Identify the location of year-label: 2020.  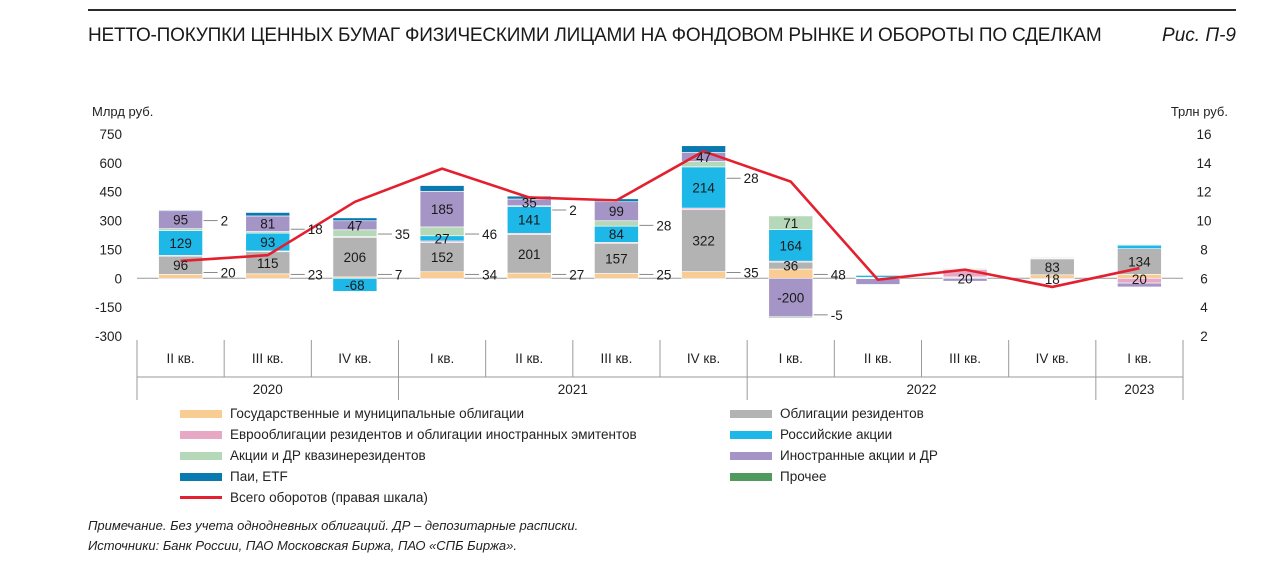
(268, 389).